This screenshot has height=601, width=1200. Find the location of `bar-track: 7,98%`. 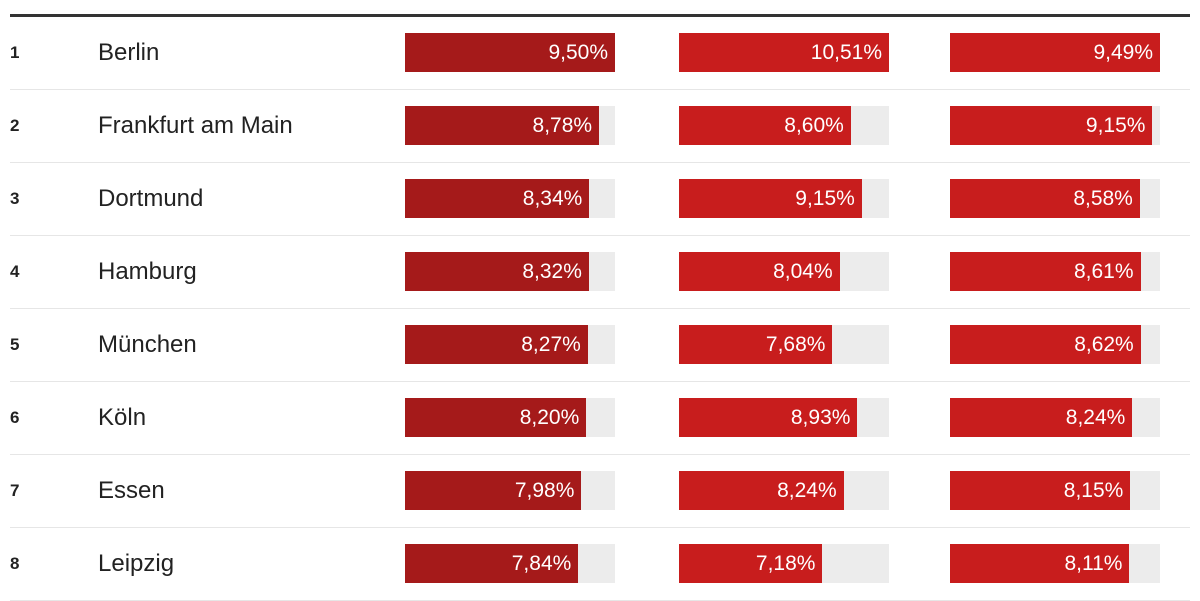

bar-track: 7,98% is located at coordinates (510, 490).